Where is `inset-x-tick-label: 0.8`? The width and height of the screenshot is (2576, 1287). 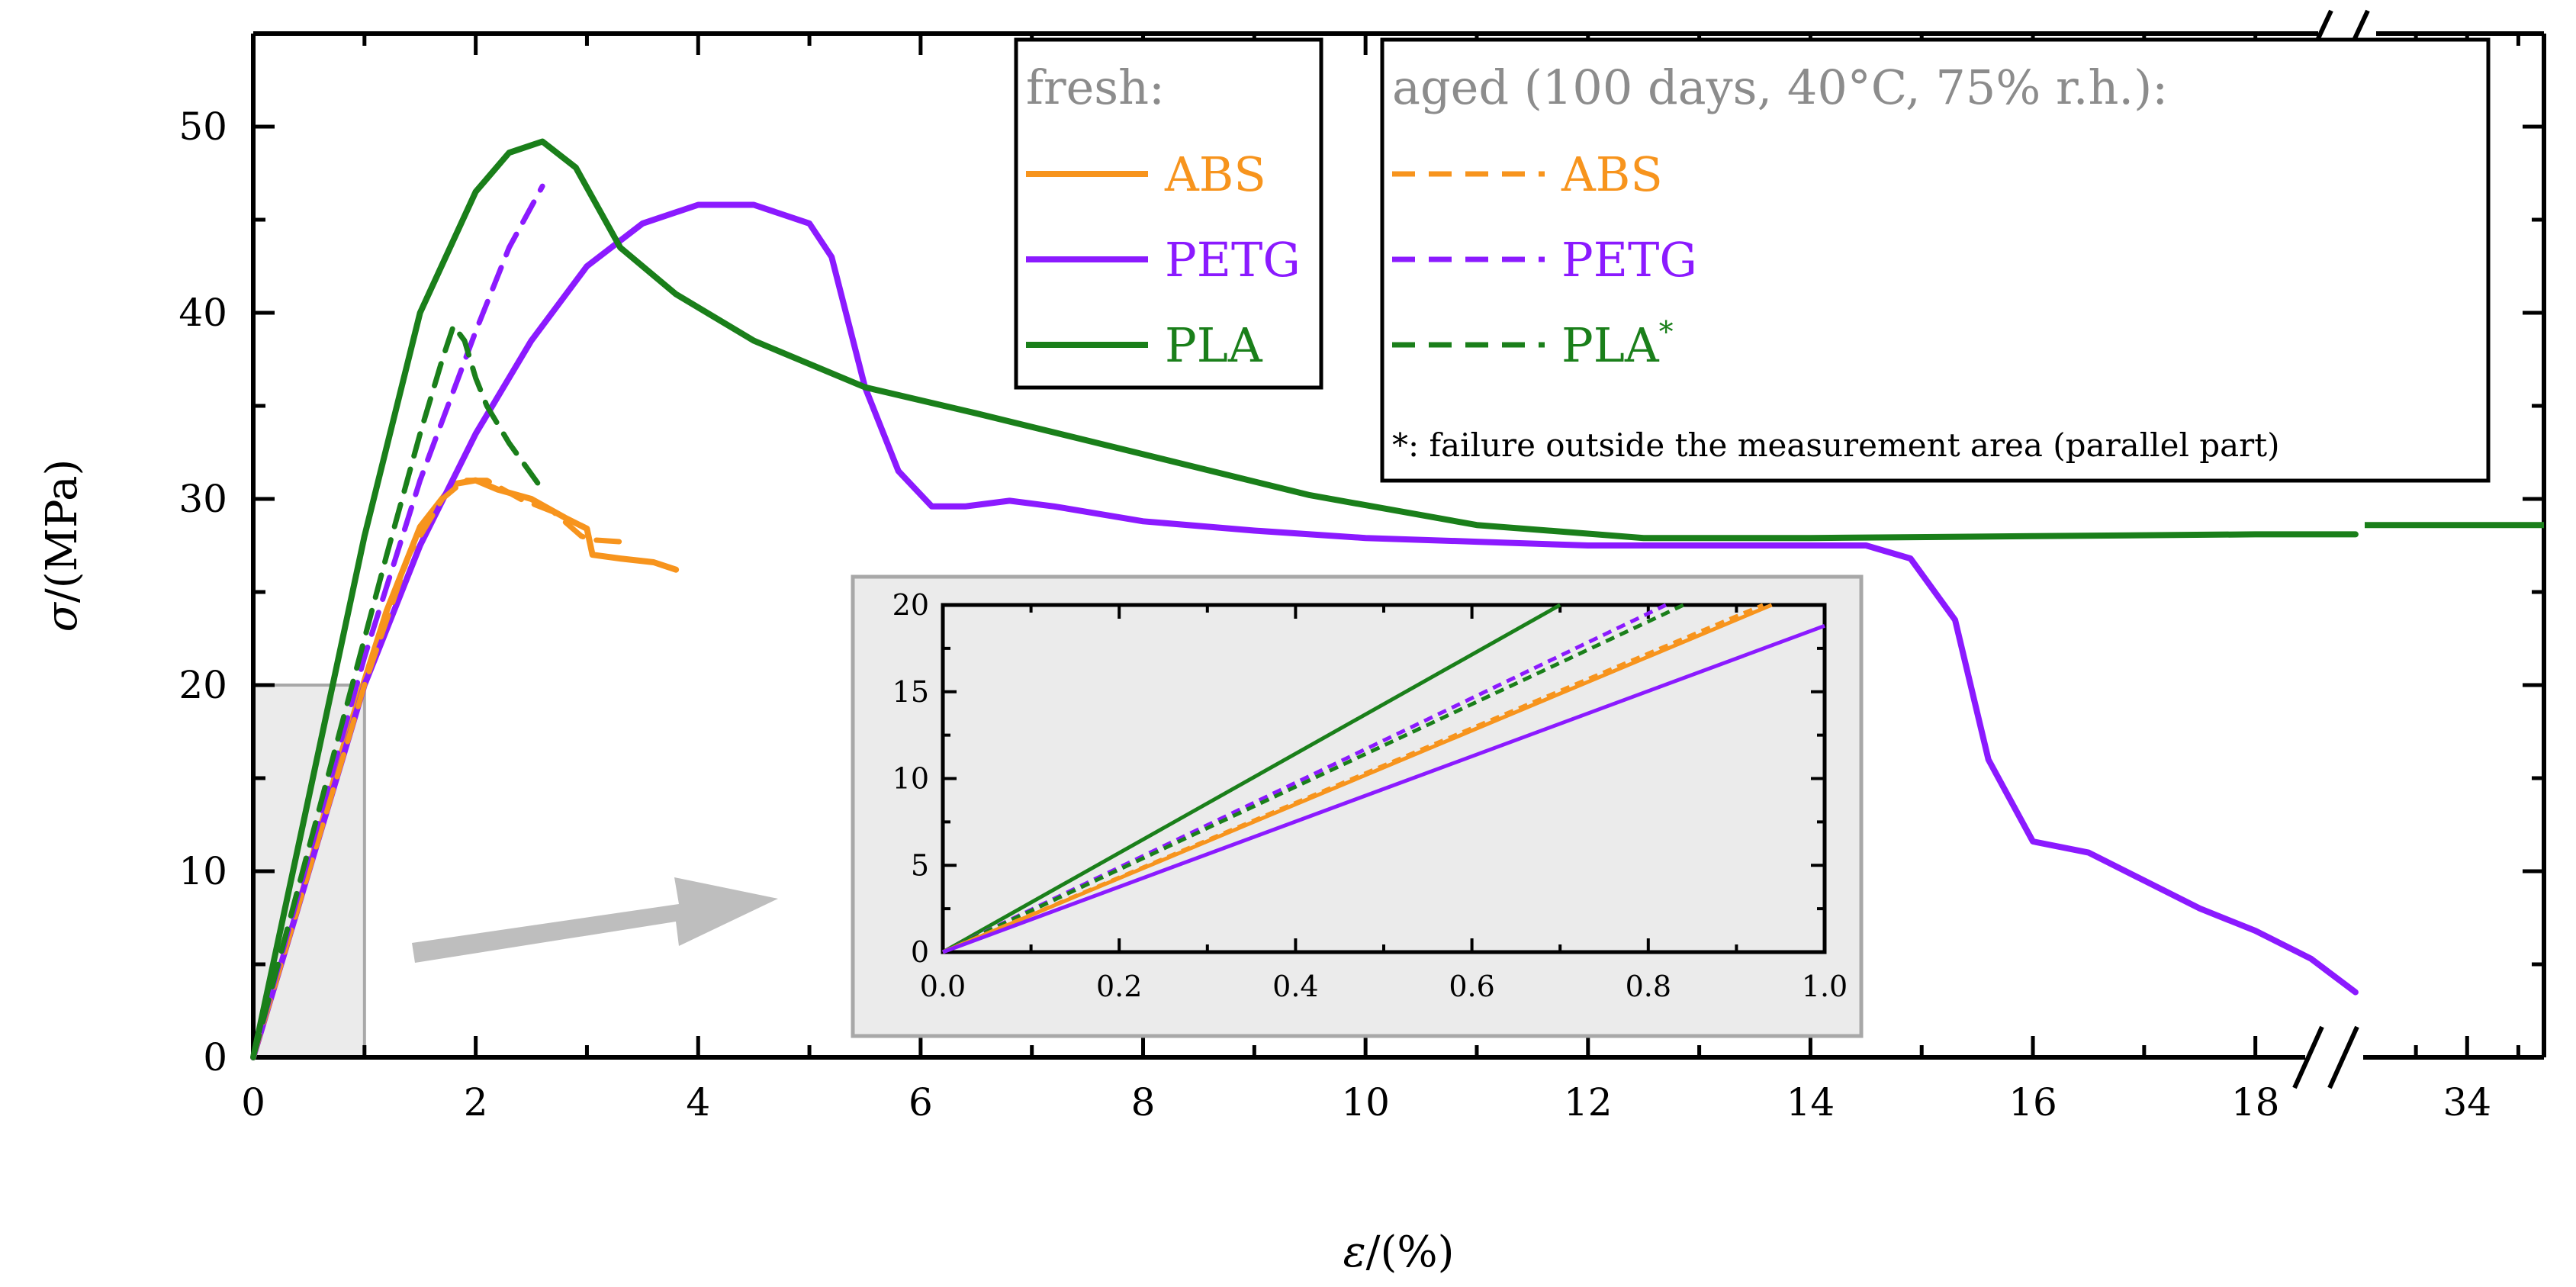 inset-x-tick-label: 0.8 is located at coordinates (1649, 986).